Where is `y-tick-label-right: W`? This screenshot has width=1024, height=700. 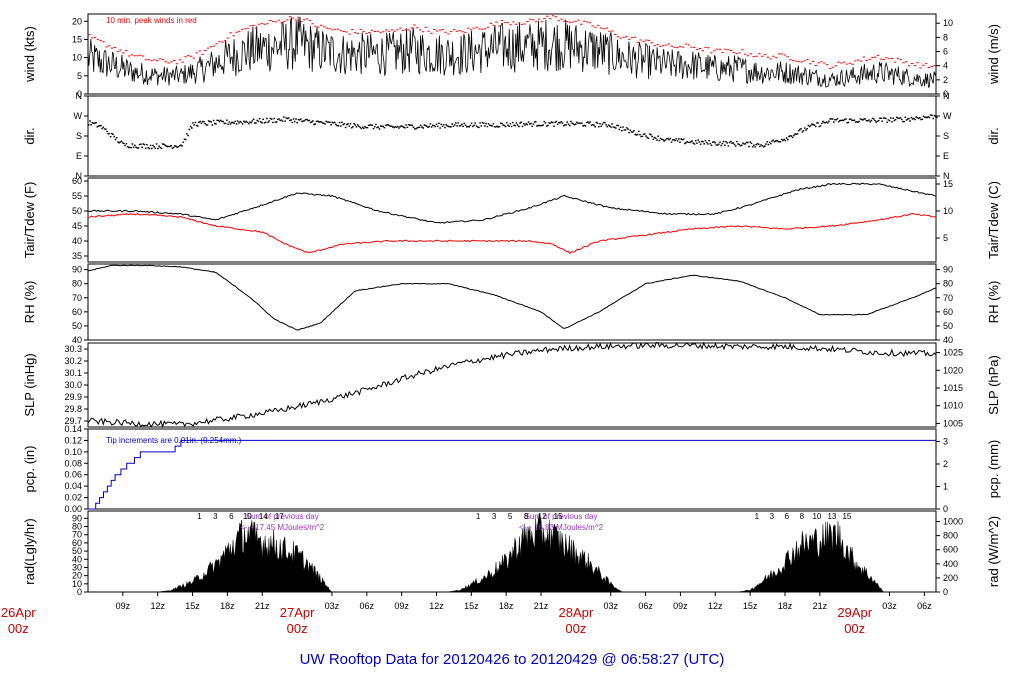
y-tick-label-right: W is located at coordinates (947, 116).